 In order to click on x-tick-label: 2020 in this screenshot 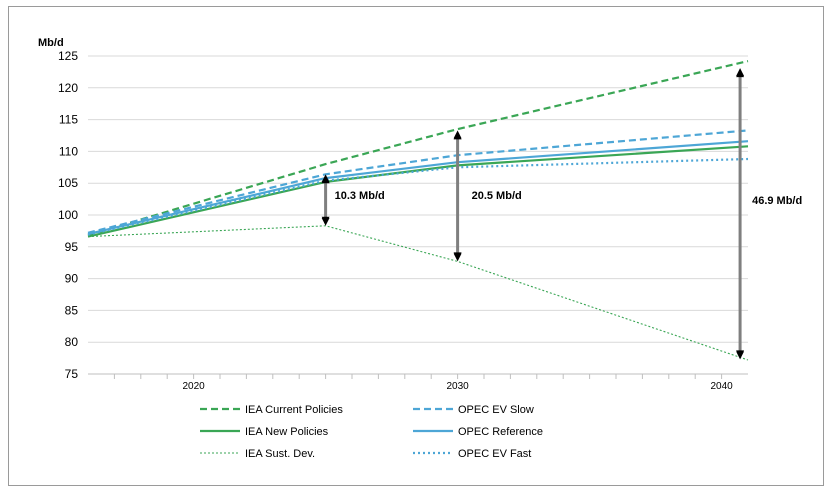, I will do `click(193, 386)`.